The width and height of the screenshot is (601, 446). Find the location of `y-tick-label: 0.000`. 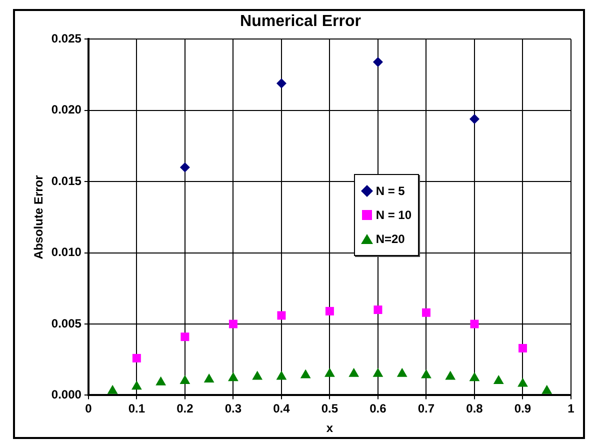

y-tick-label: 0.000 is located at coordinates (66, 395).